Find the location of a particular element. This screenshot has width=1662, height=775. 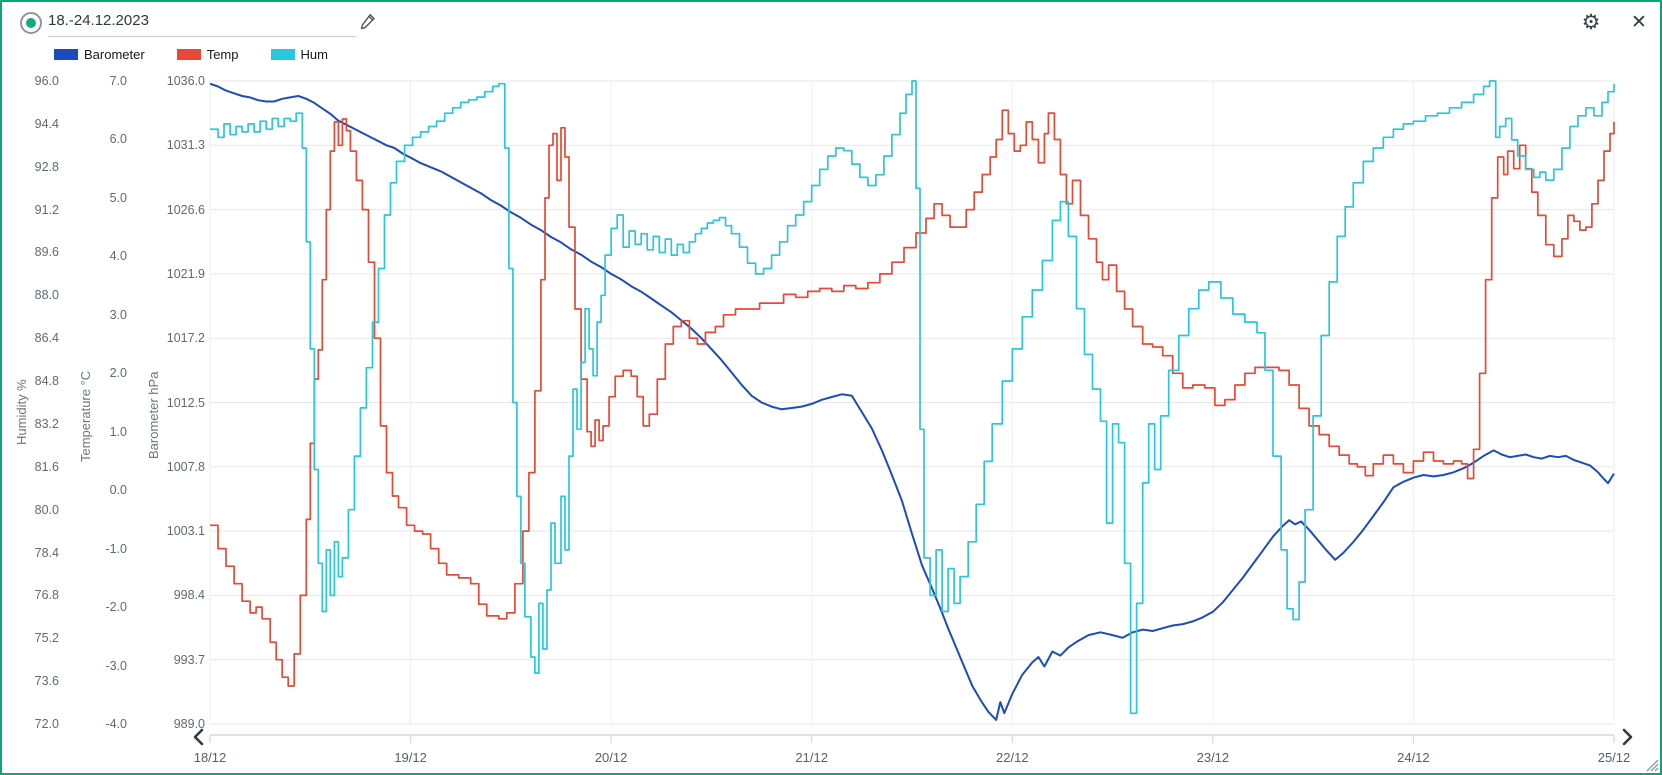

y-tick-label-humidity: 73.6 is located at coordinates (46, 681).